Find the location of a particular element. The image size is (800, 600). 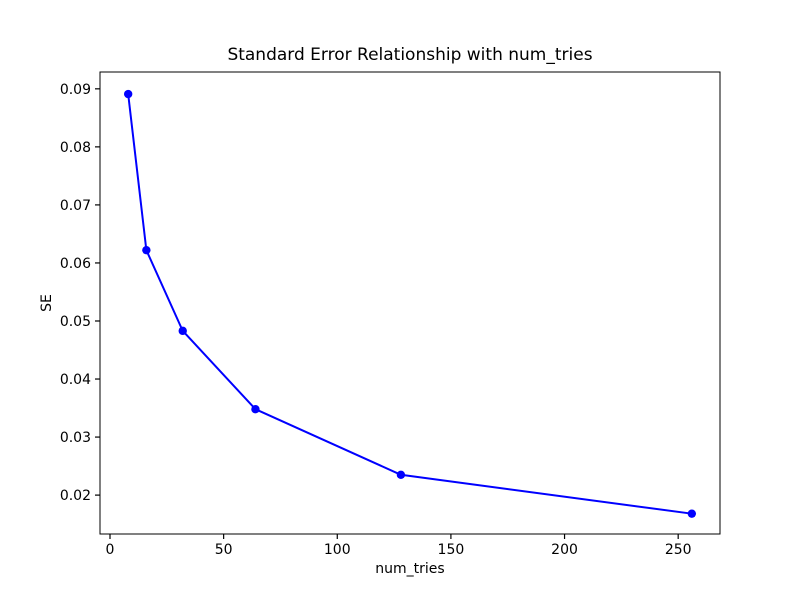

y-tick-label: 0.07 is located at coordinates (75, 206).